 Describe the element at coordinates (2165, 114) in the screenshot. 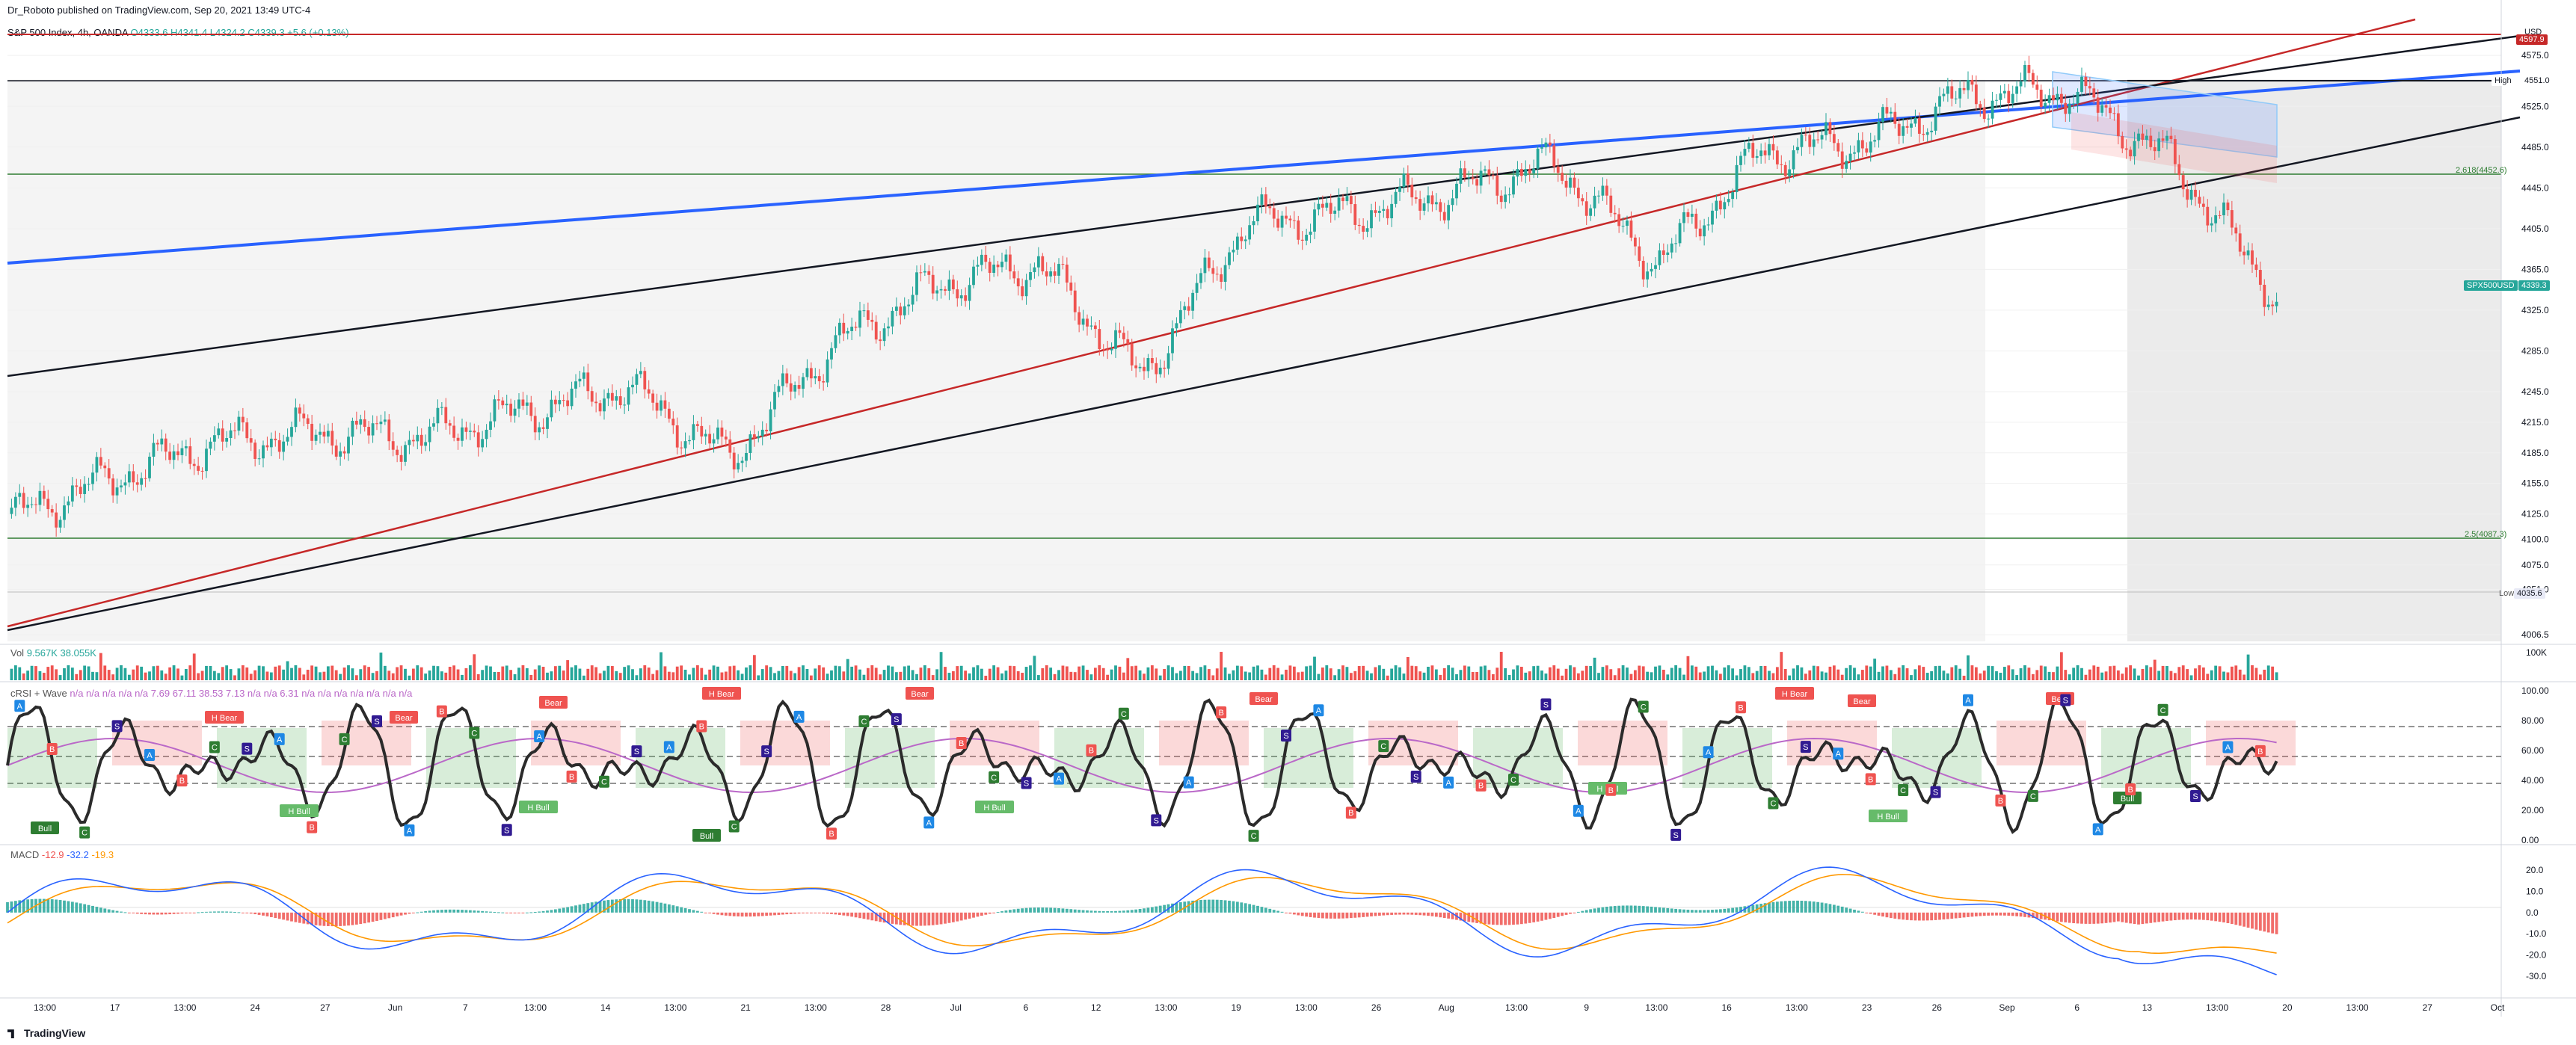

I see `descending-channel` at that location.